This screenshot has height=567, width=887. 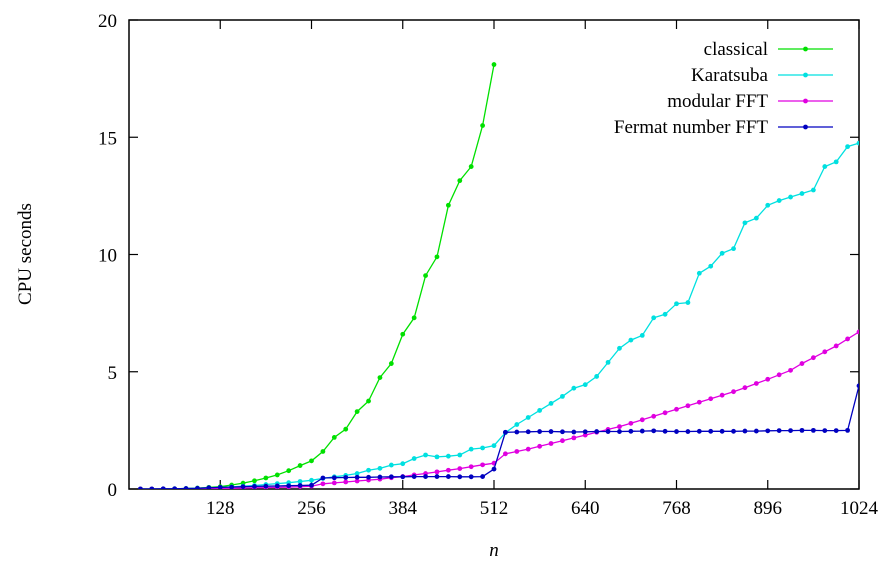 I want to click on legend-label: classical, so click(x=736, y=49).